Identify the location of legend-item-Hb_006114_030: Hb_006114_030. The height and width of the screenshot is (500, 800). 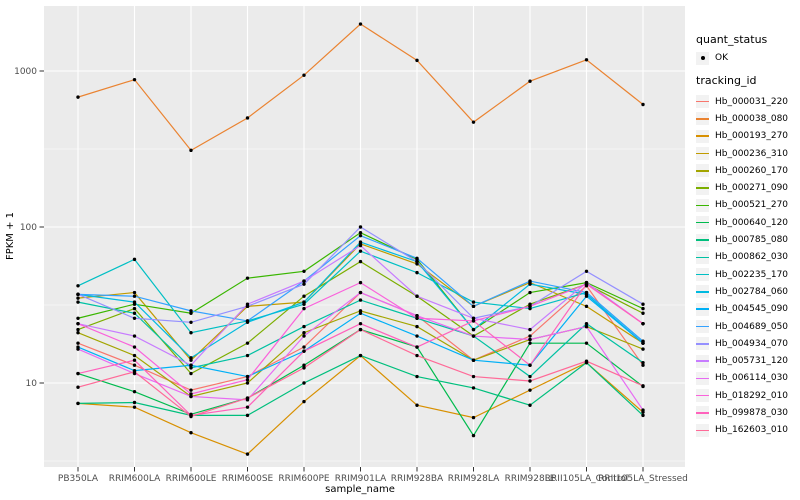
(748, 378).